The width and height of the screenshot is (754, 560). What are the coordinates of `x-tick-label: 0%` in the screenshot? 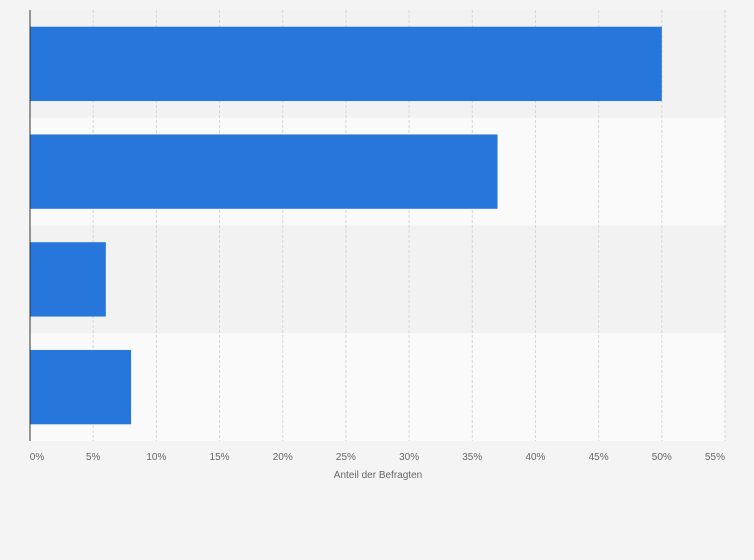 It's located at (37, 457).